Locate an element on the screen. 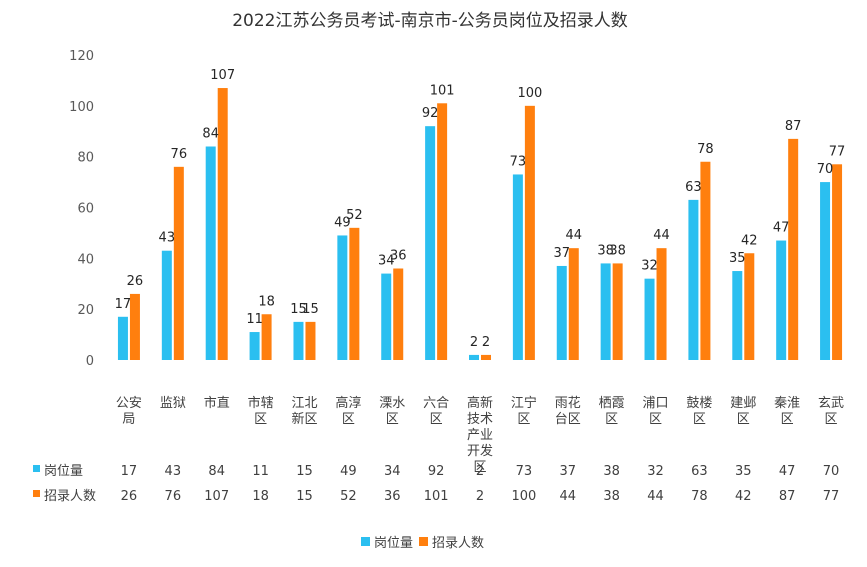 Image resolution: width=867 pixels, height=567 pixels. table-cell: 18 is located at coordinates (260, 496).